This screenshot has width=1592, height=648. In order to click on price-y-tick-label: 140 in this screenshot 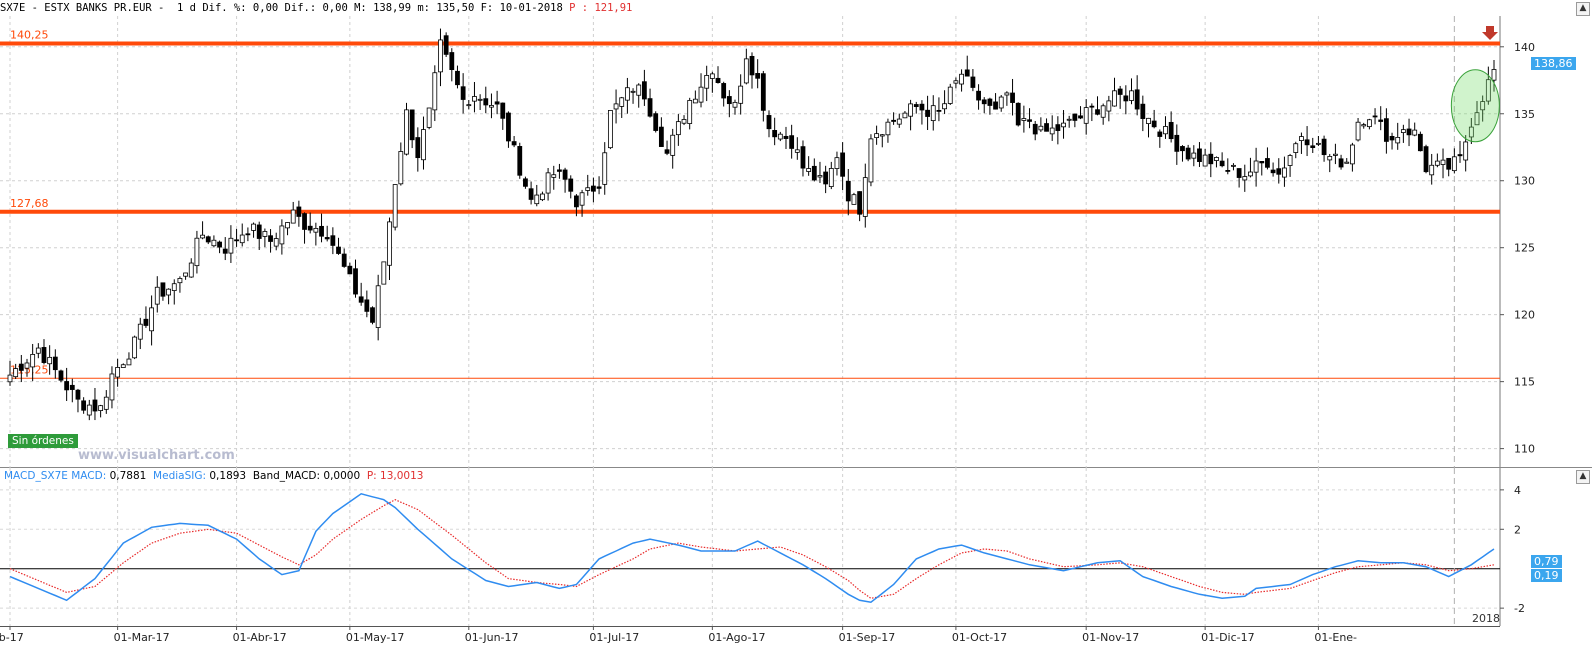, I will do `click(1524, 47)`.